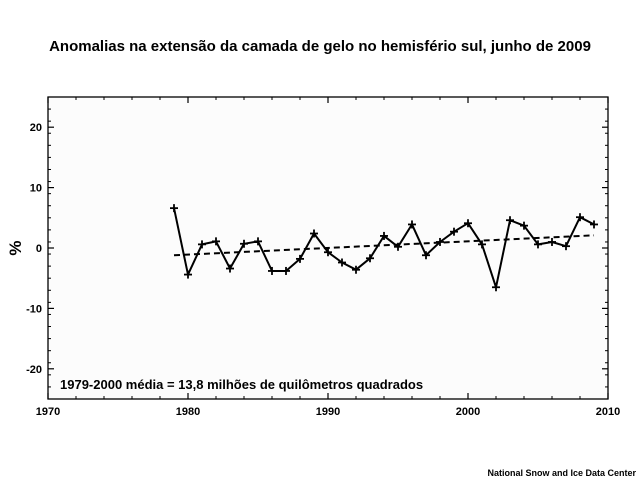 The height and width of the screenshot is (480, 640). Describe the element at coordinates (328, 412) in the screenshot. I see `x-tick-label: 1990` at that location.